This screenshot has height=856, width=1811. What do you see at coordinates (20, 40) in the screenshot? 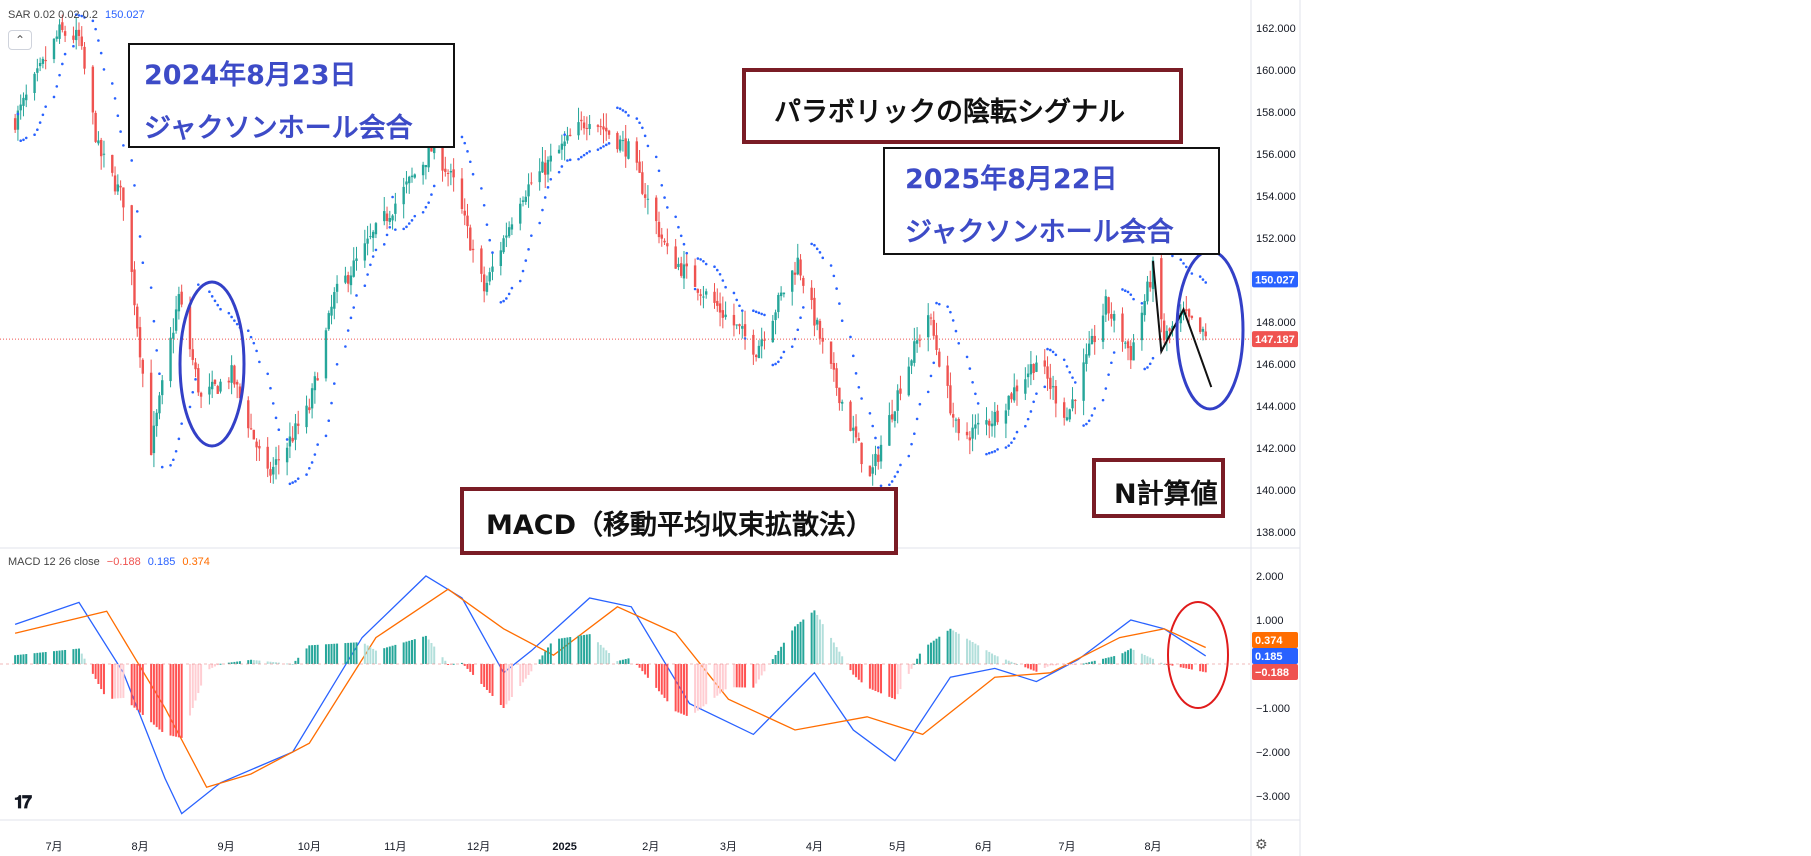
I see `collapse-legend-button: ⌃` at bounding box center [20, 40].